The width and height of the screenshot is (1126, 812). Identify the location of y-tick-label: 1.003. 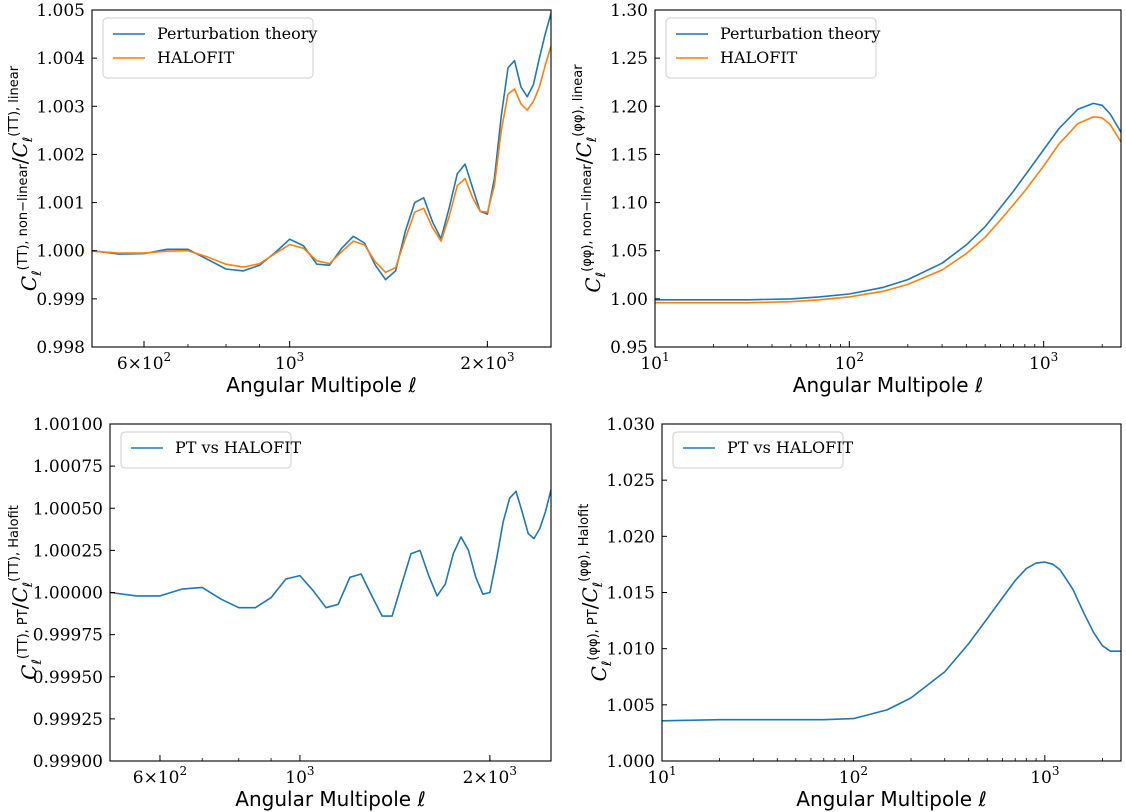
(60, 107).